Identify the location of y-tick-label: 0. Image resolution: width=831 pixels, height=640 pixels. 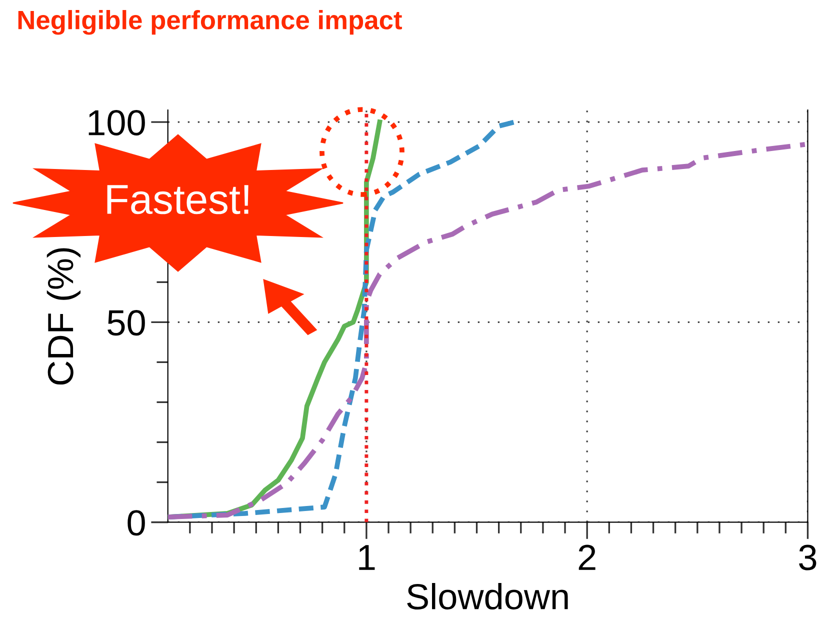
(136, 523).